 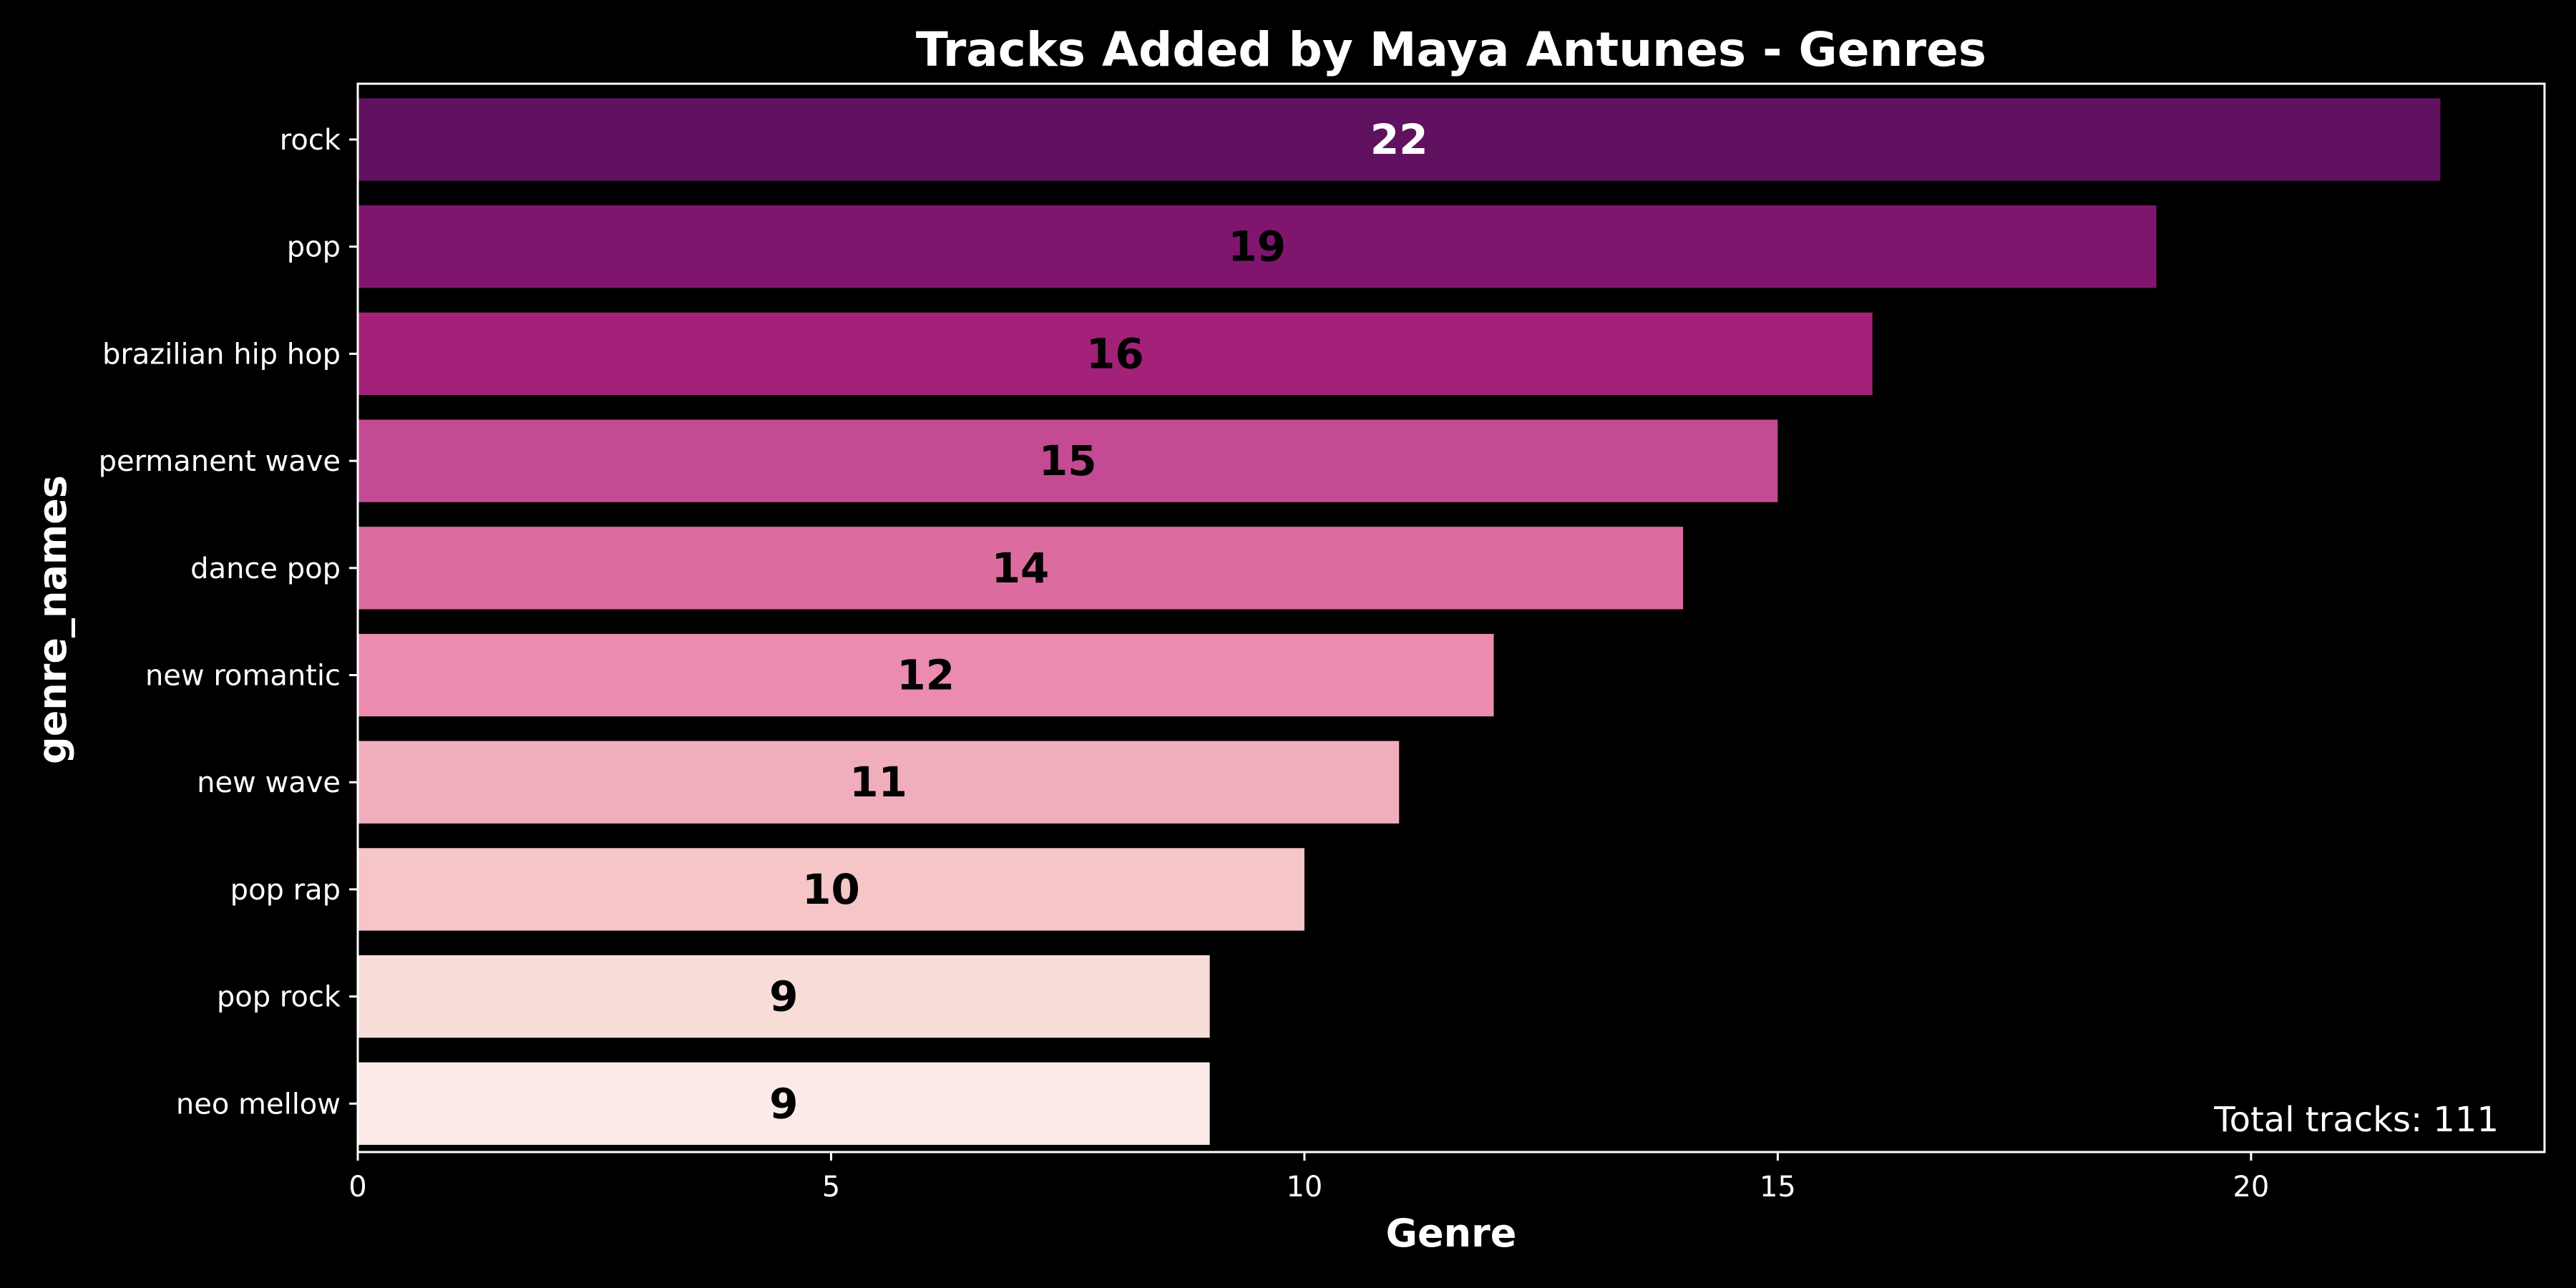 I want to click on bar-value-label: 15, so click(x=1068, y=460).